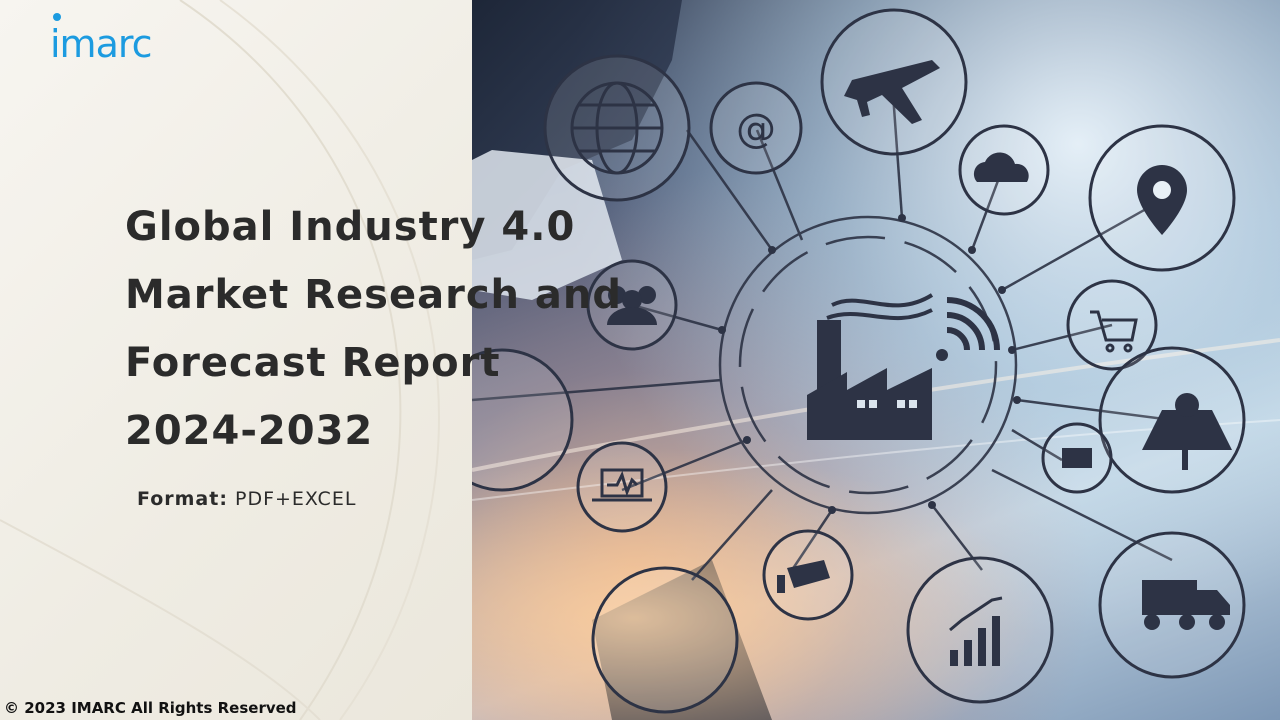  What do you see at coordinates (295, 499) in the screenshot?
I see `format-value: PDF+EXCEL` at bounding box center [295, 499].